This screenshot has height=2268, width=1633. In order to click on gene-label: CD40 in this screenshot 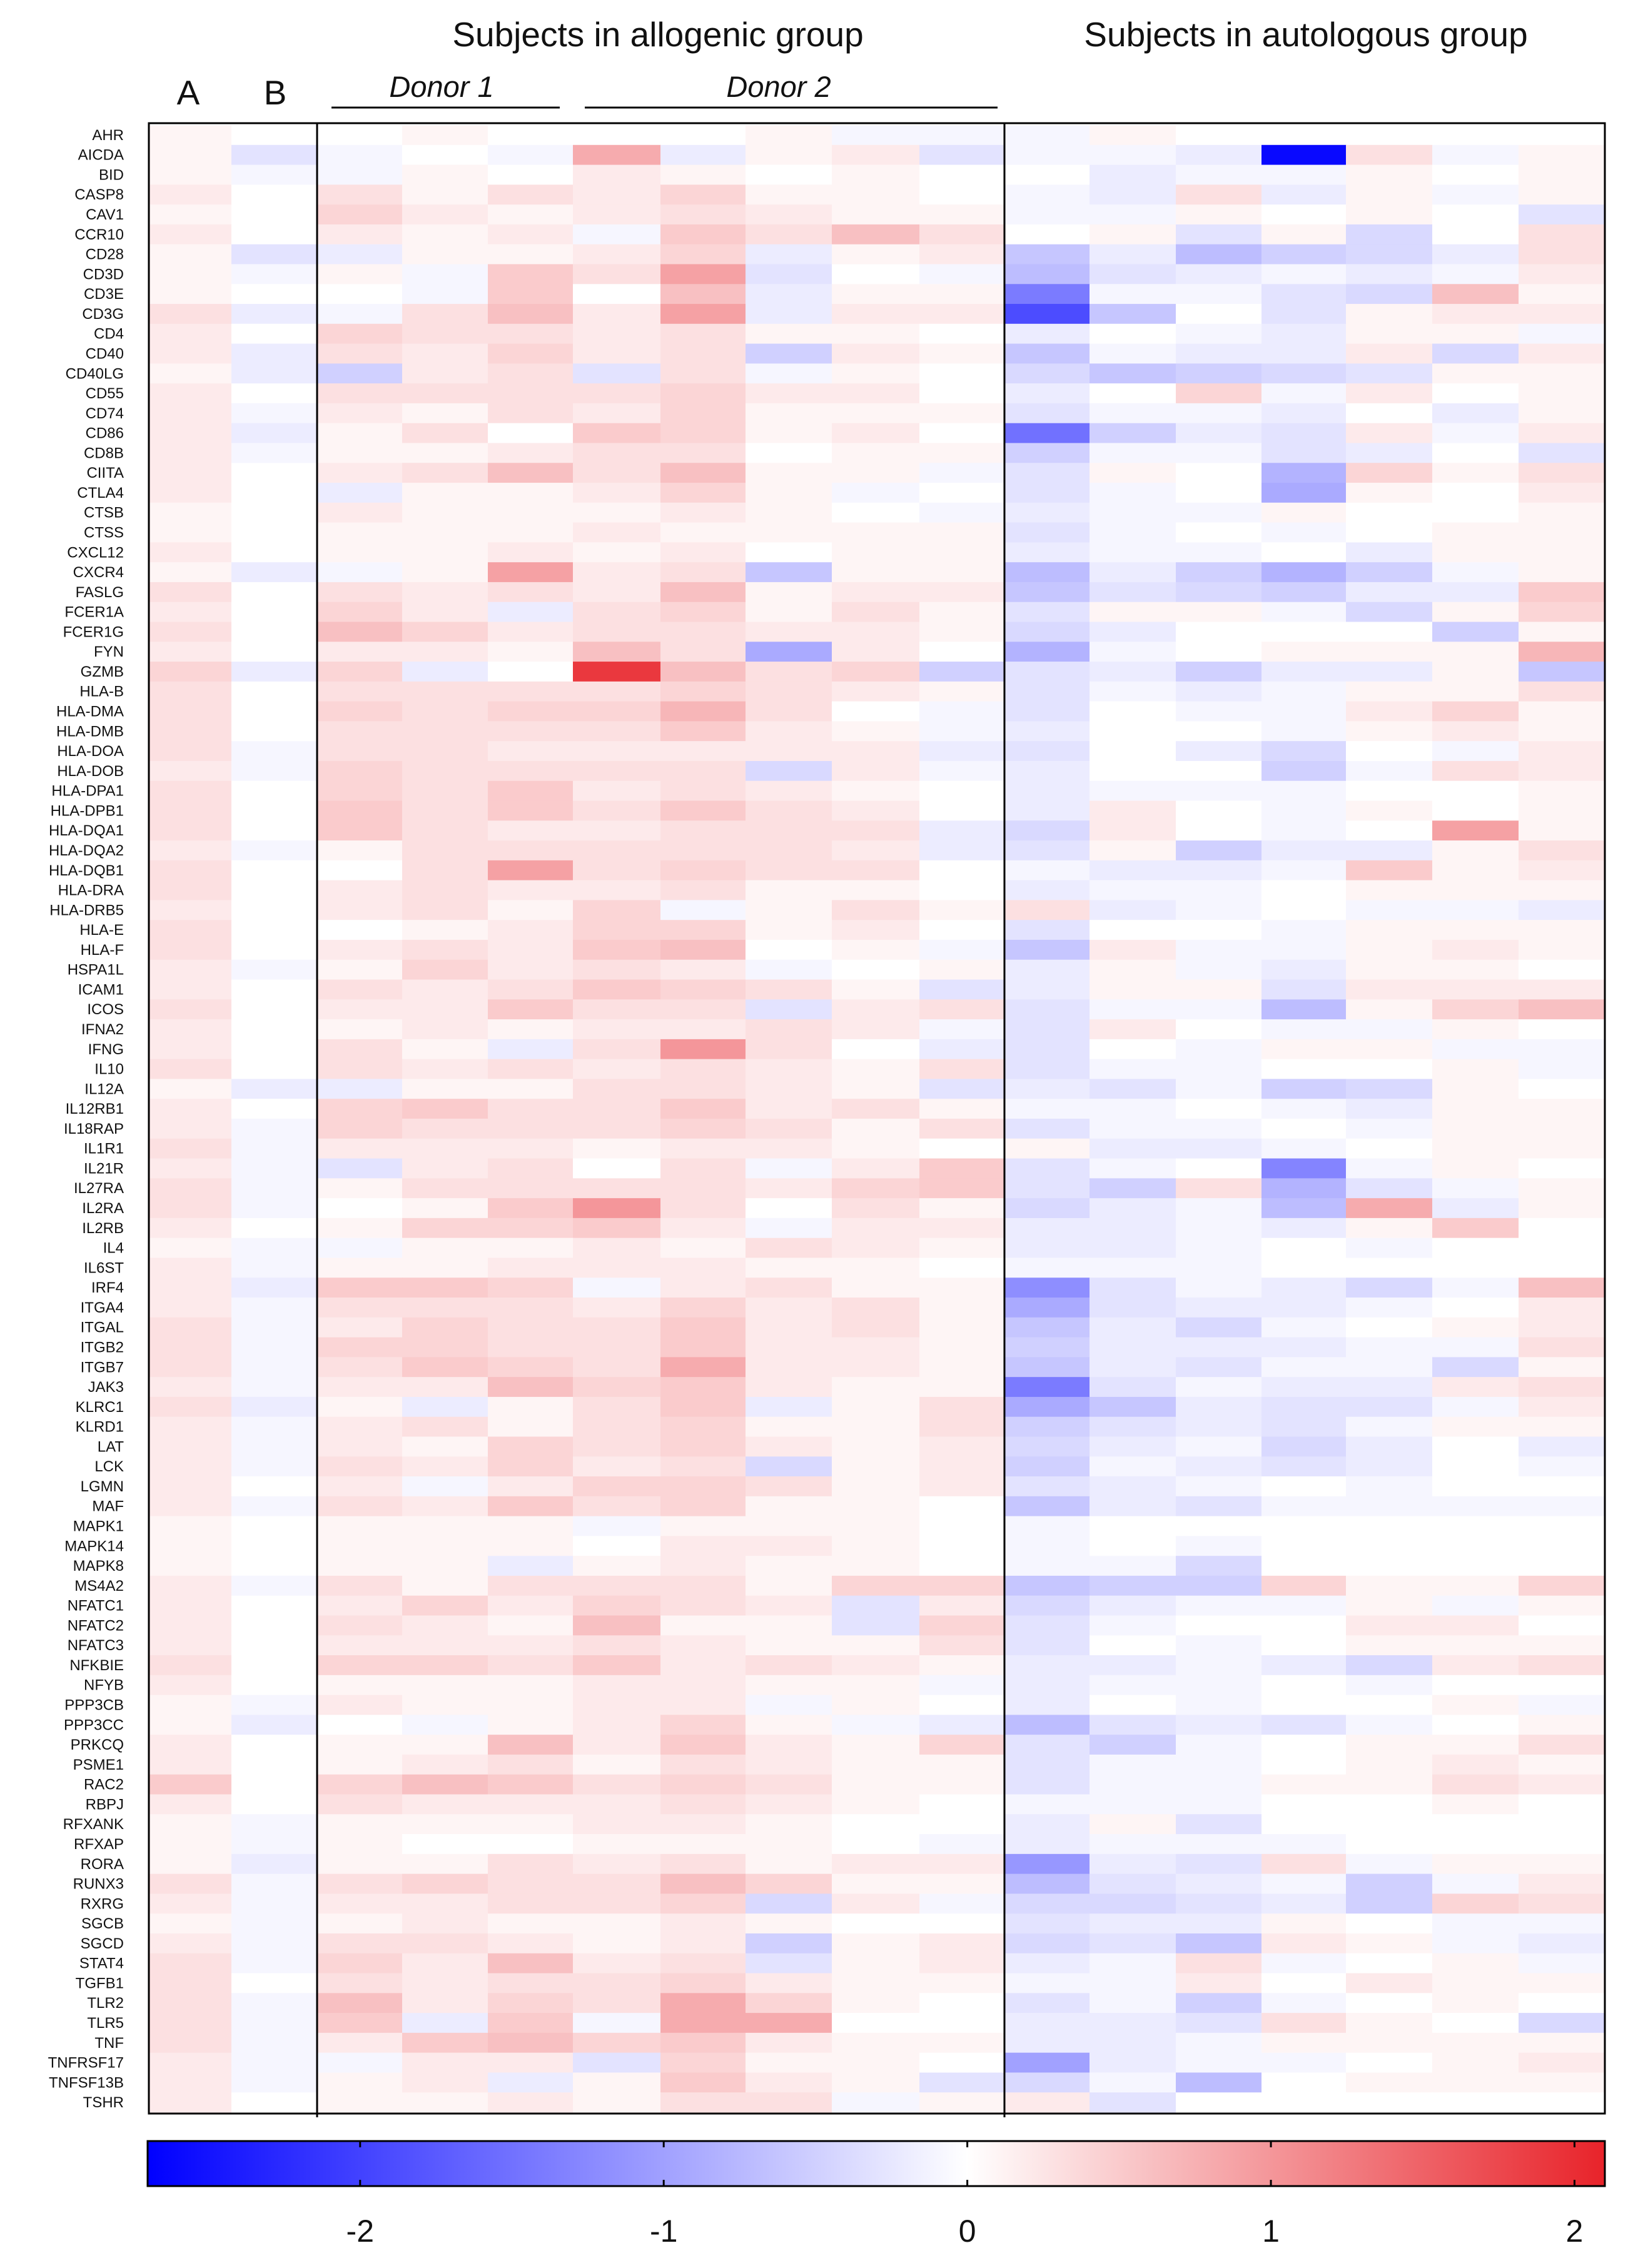, I will do `click(105, 353)`.